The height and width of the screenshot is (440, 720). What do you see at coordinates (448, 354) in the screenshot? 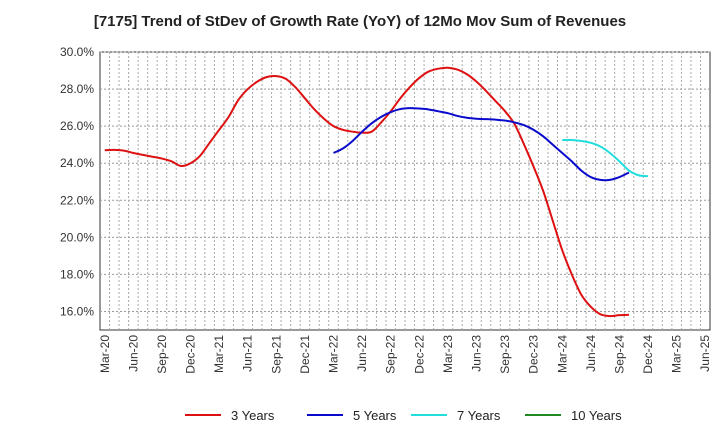
I see `x-tick-label: Mar-23` at bounding box center [448, 354].